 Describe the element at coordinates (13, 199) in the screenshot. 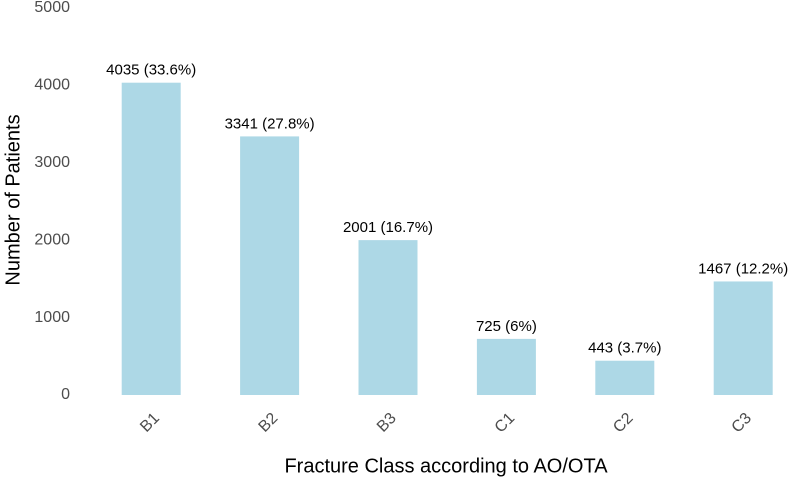

I see `y-axis-title: Number of Patients` at that location.